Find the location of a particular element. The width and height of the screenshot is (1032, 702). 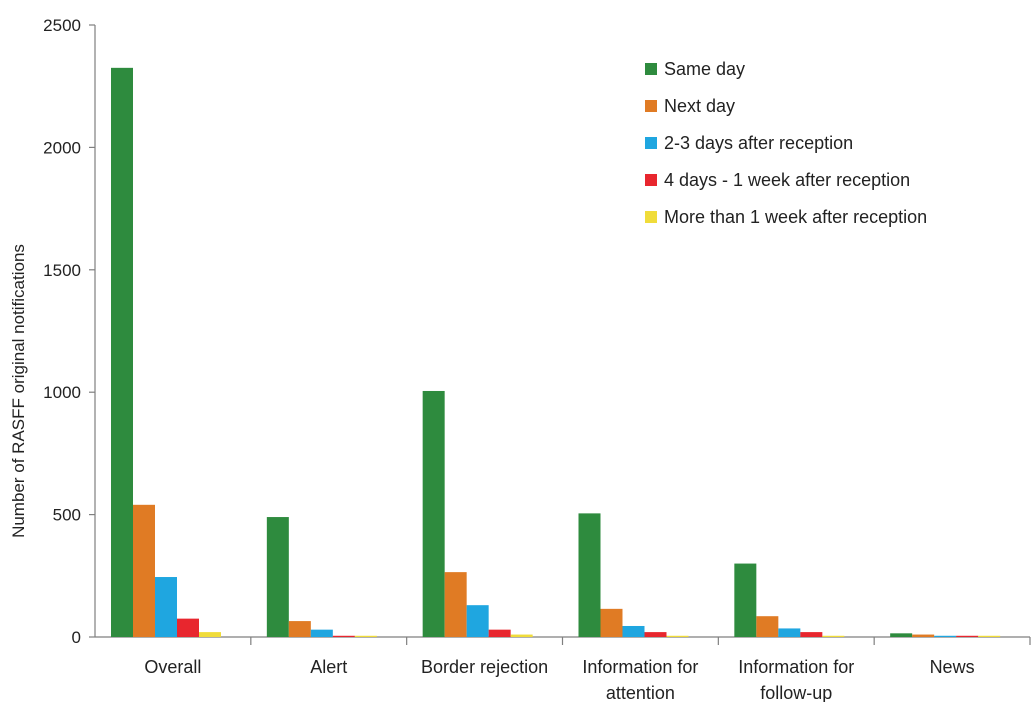

x-tick-label: follow-up is located at coordinates (796, 692).